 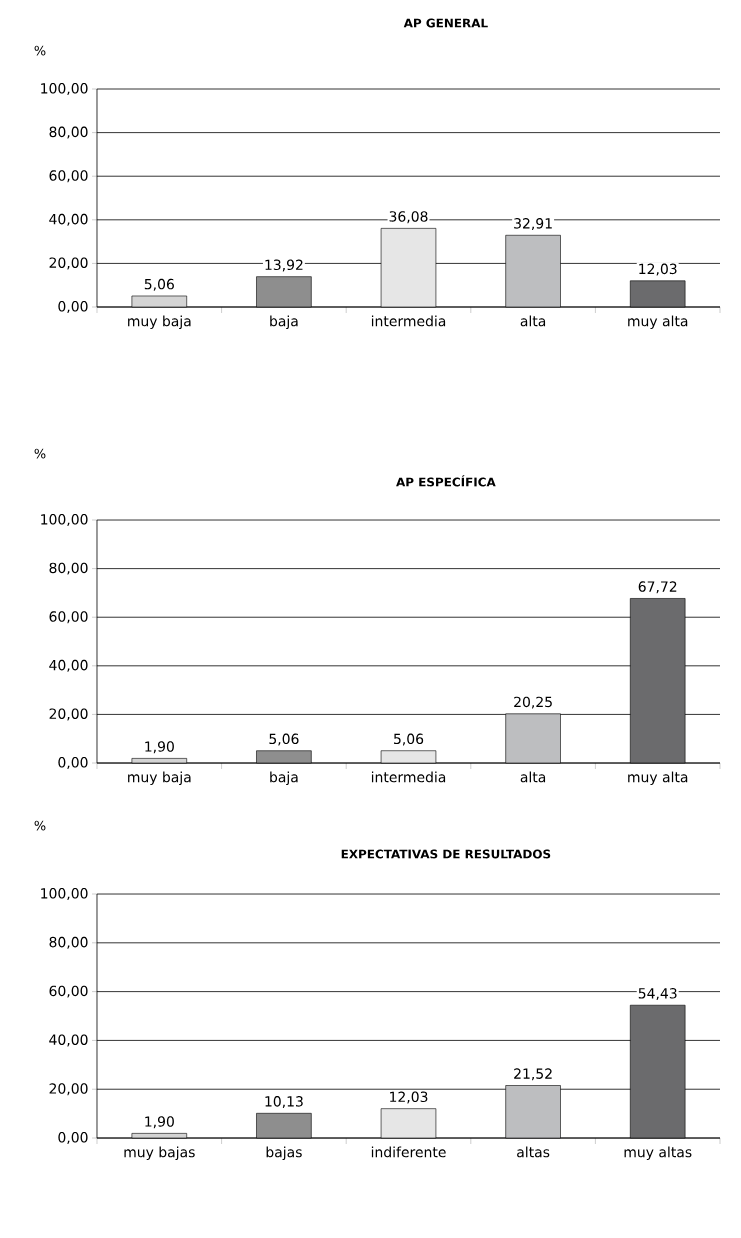 What do you see at coordinates (533, 1152) in the screenshot?
I see `x-tick-label: altas` at bounding box center [533, 1152].